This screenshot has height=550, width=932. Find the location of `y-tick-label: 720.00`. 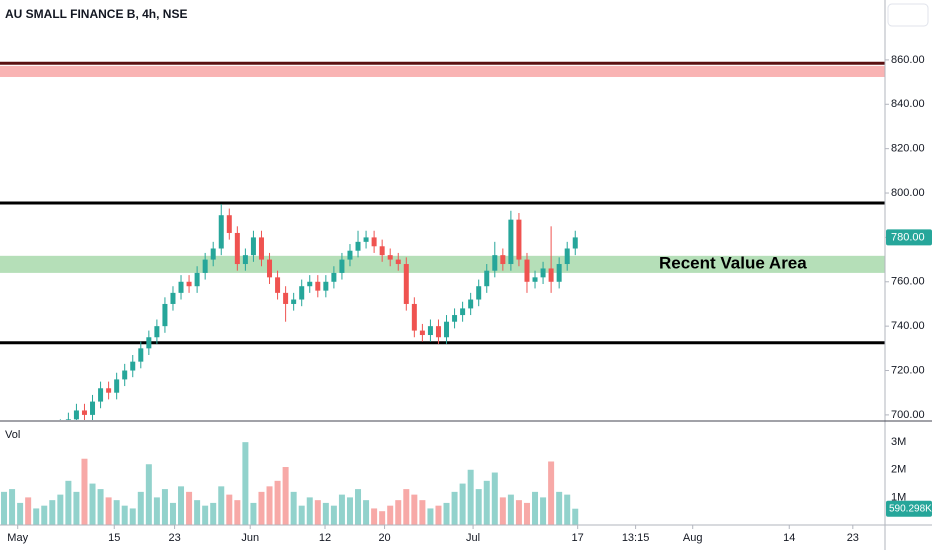

y-tick-label: 720.00 is located at coordinates (908, 370).